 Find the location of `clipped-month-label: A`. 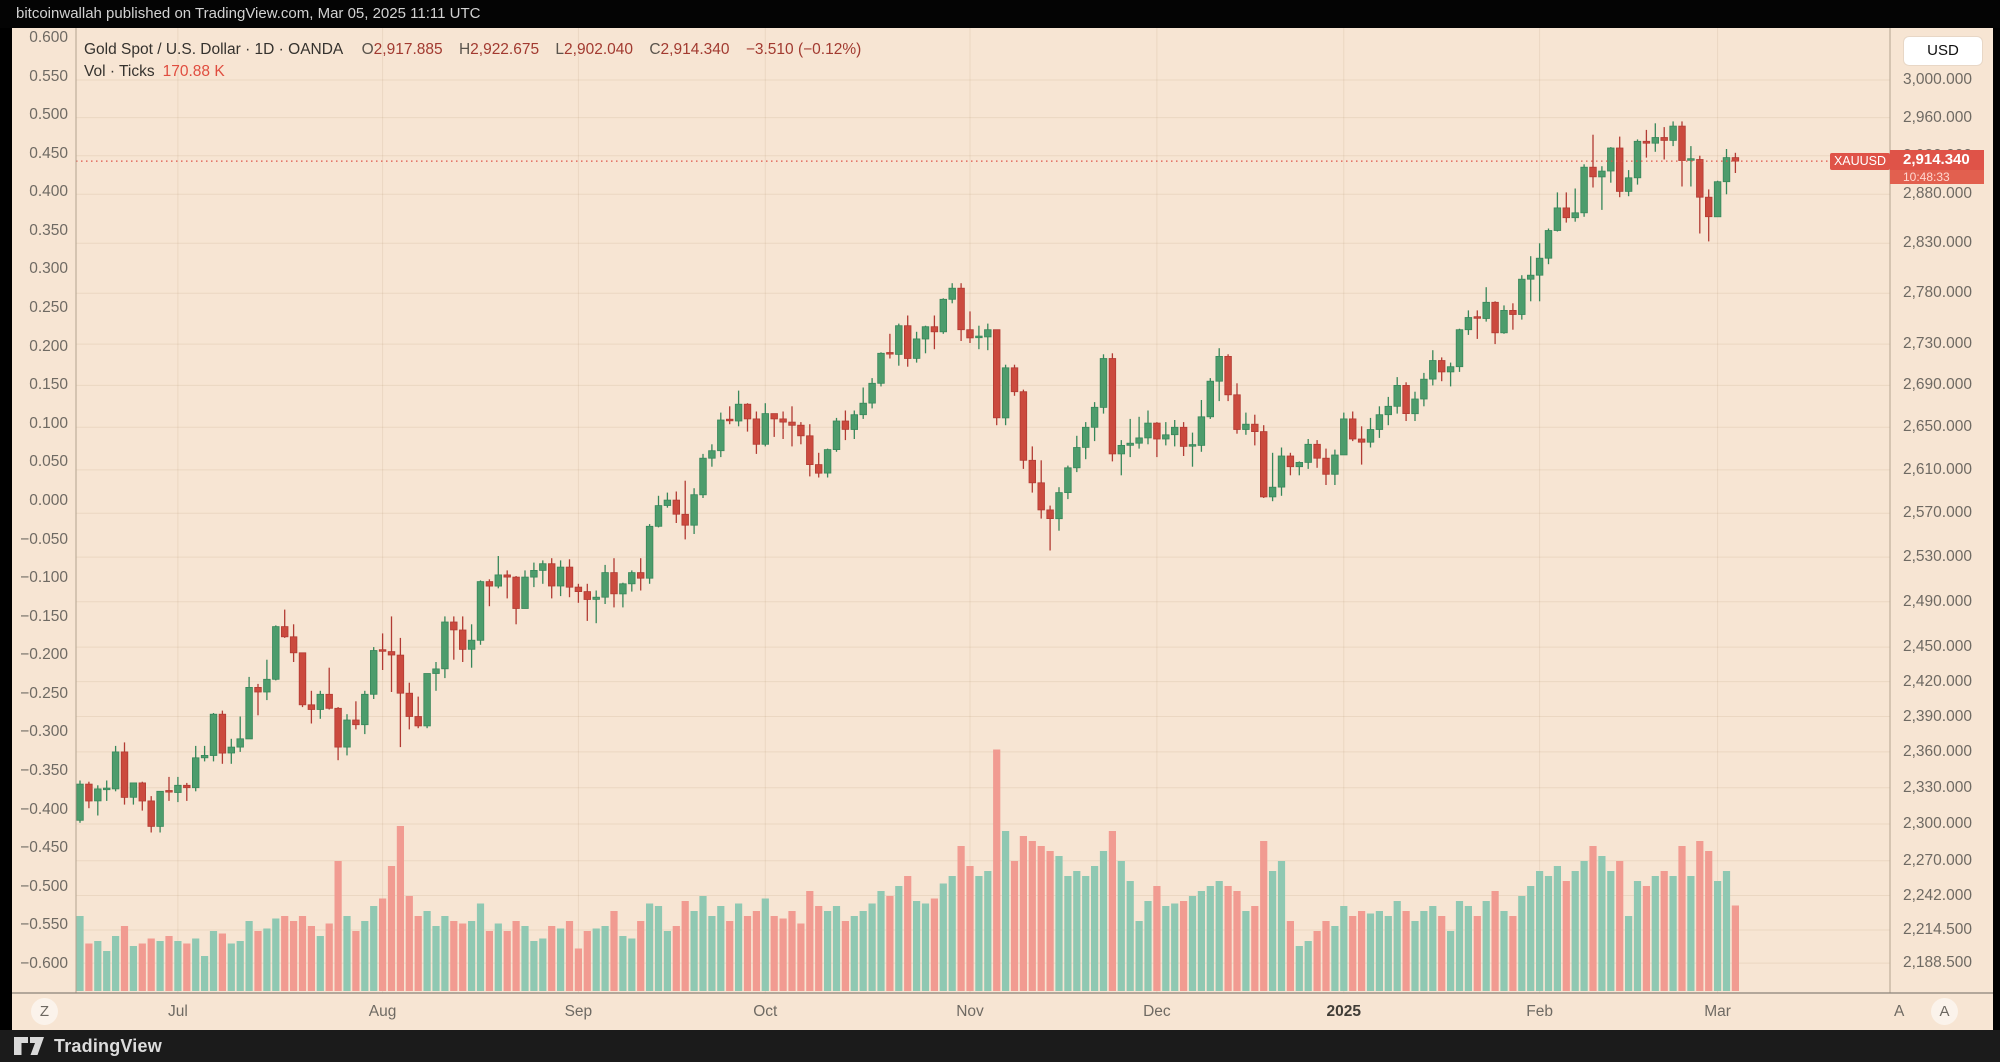

clipped-month-label: A is located at coordinates (1899, 1011).